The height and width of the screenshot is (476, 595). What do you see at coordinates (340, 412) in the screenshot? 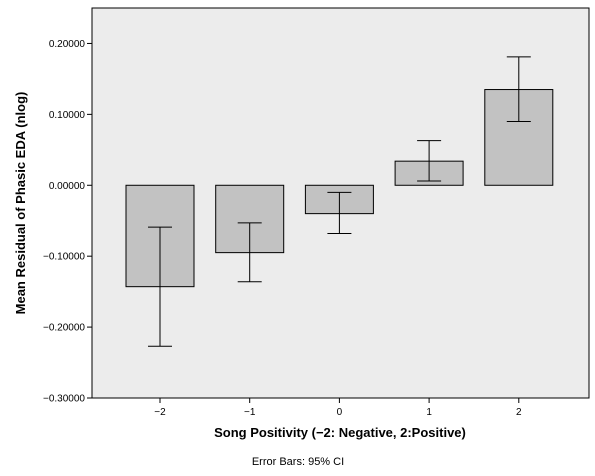
I see `x-tick-label: 0` at bounding box center [340, 412].